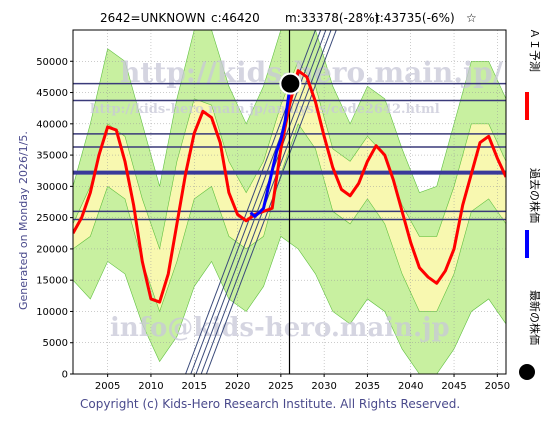 This screenshot has width=560, height=424. I want to click on x-tick-label: 2025, so click(280, 386).